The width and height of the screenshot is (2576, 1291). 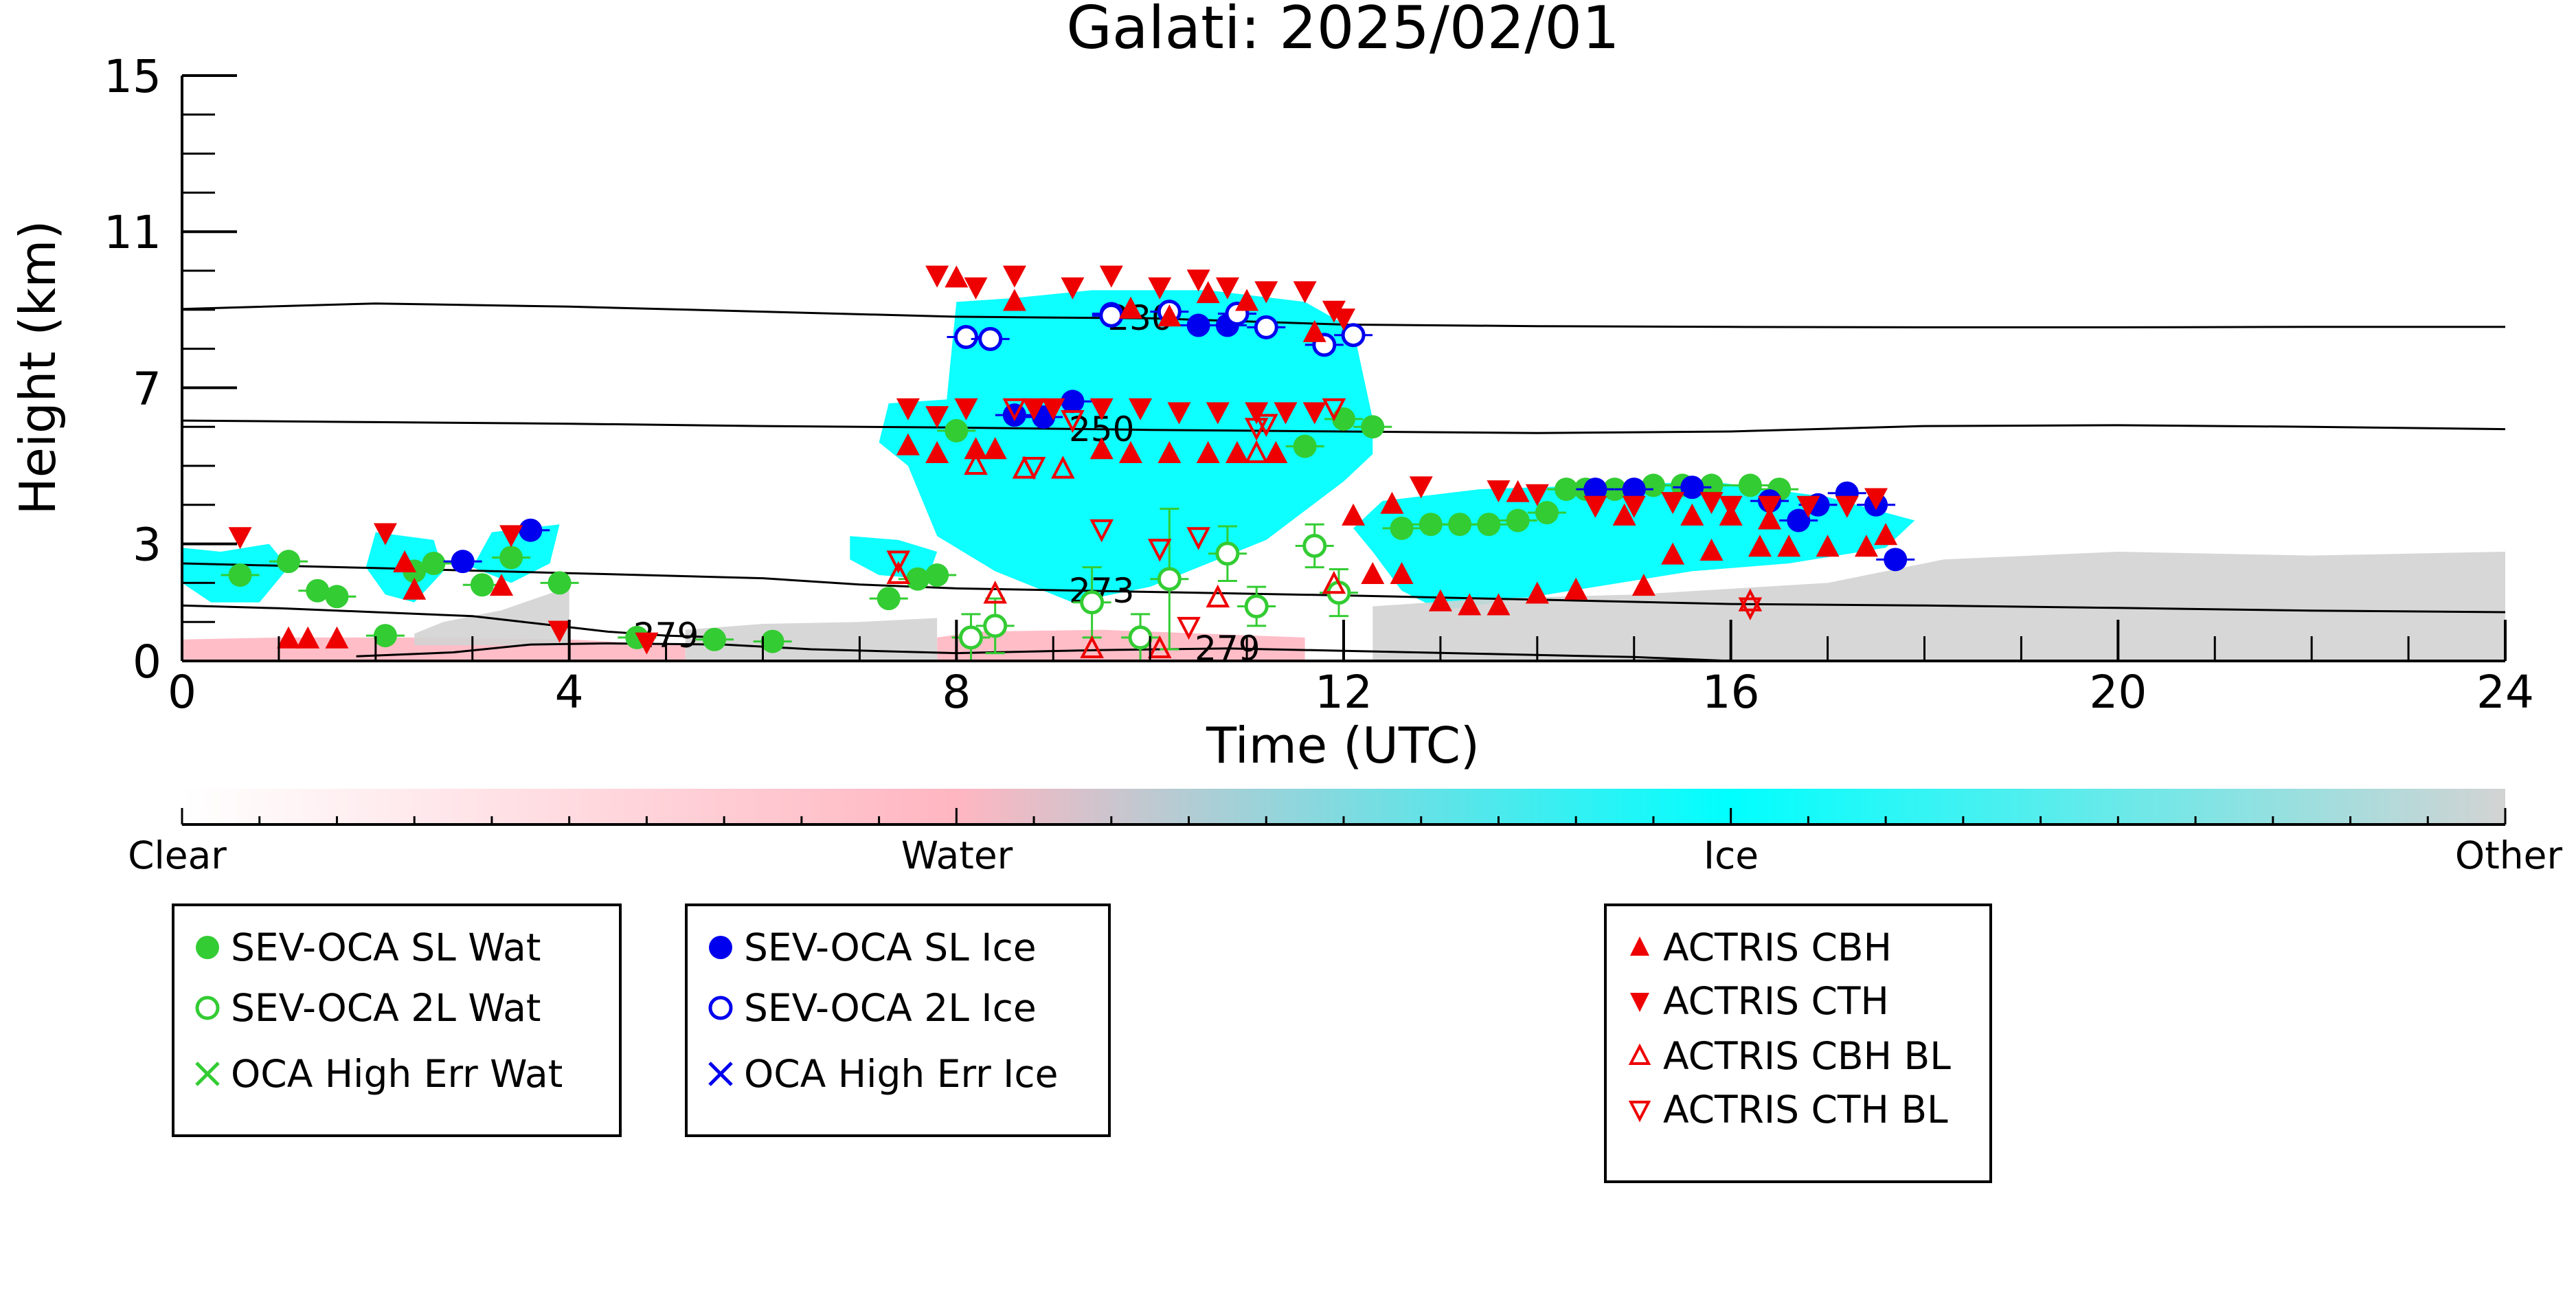 What do you see at coordinates (1754, 1001) in the screenshot?
I see `legend-item-actris-cth: ACTRIS CTH` at bounding box center [1754, 1001].